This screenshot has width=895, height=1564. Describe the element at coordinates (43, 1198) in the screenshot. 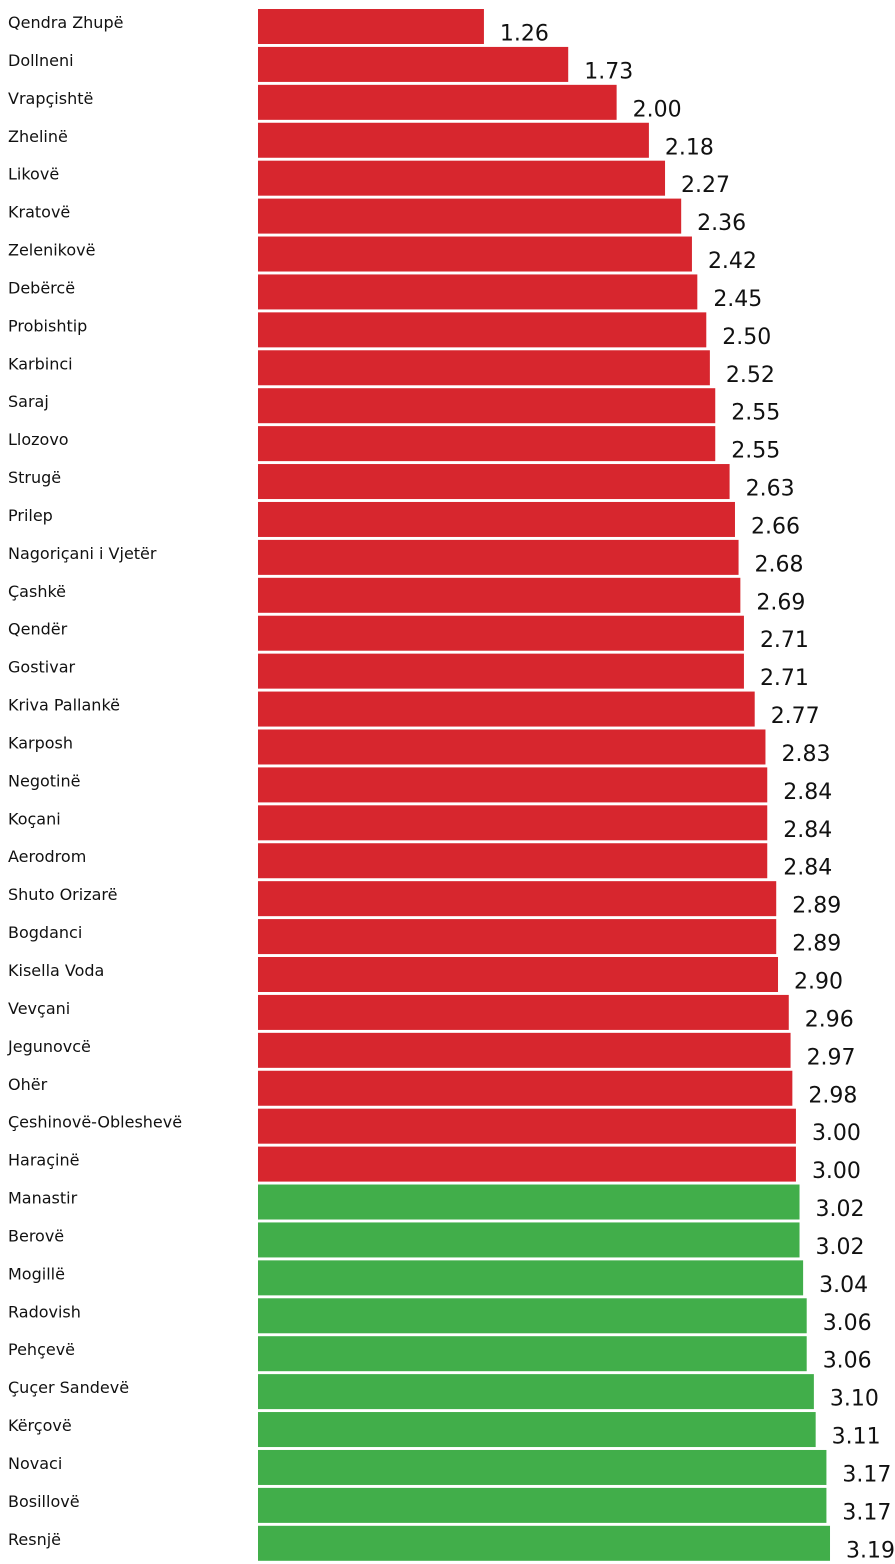

I see `category-label: Manastir` at that location.